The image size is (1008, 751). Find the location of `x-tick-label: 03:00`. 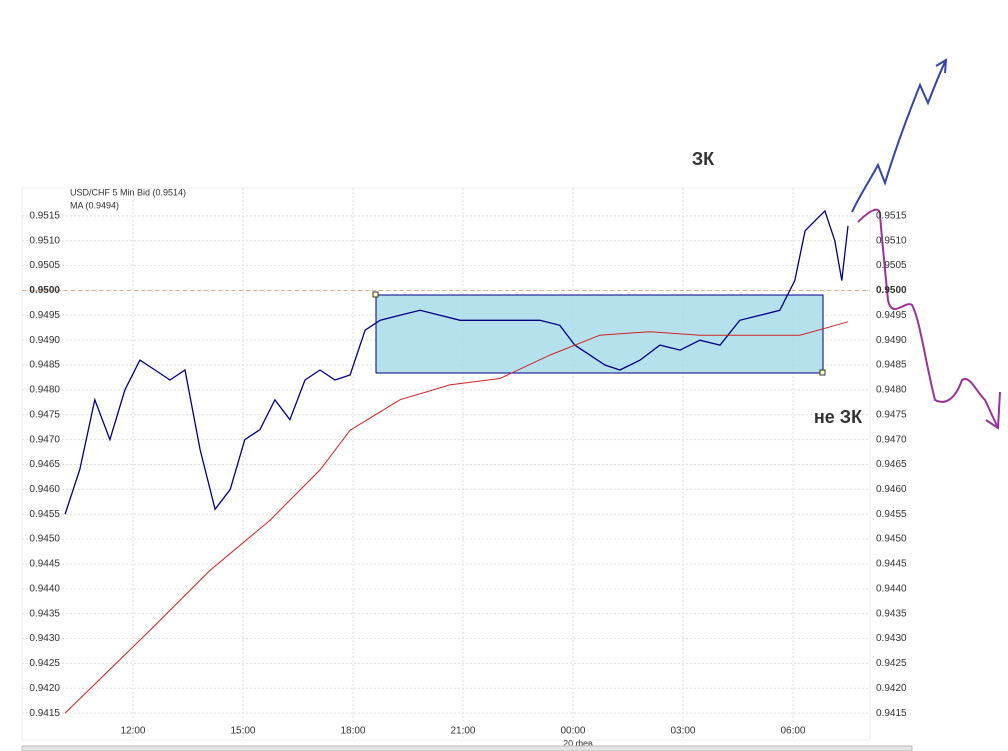

x-tick-label: 03:00 is located at coordinates (682, 731).